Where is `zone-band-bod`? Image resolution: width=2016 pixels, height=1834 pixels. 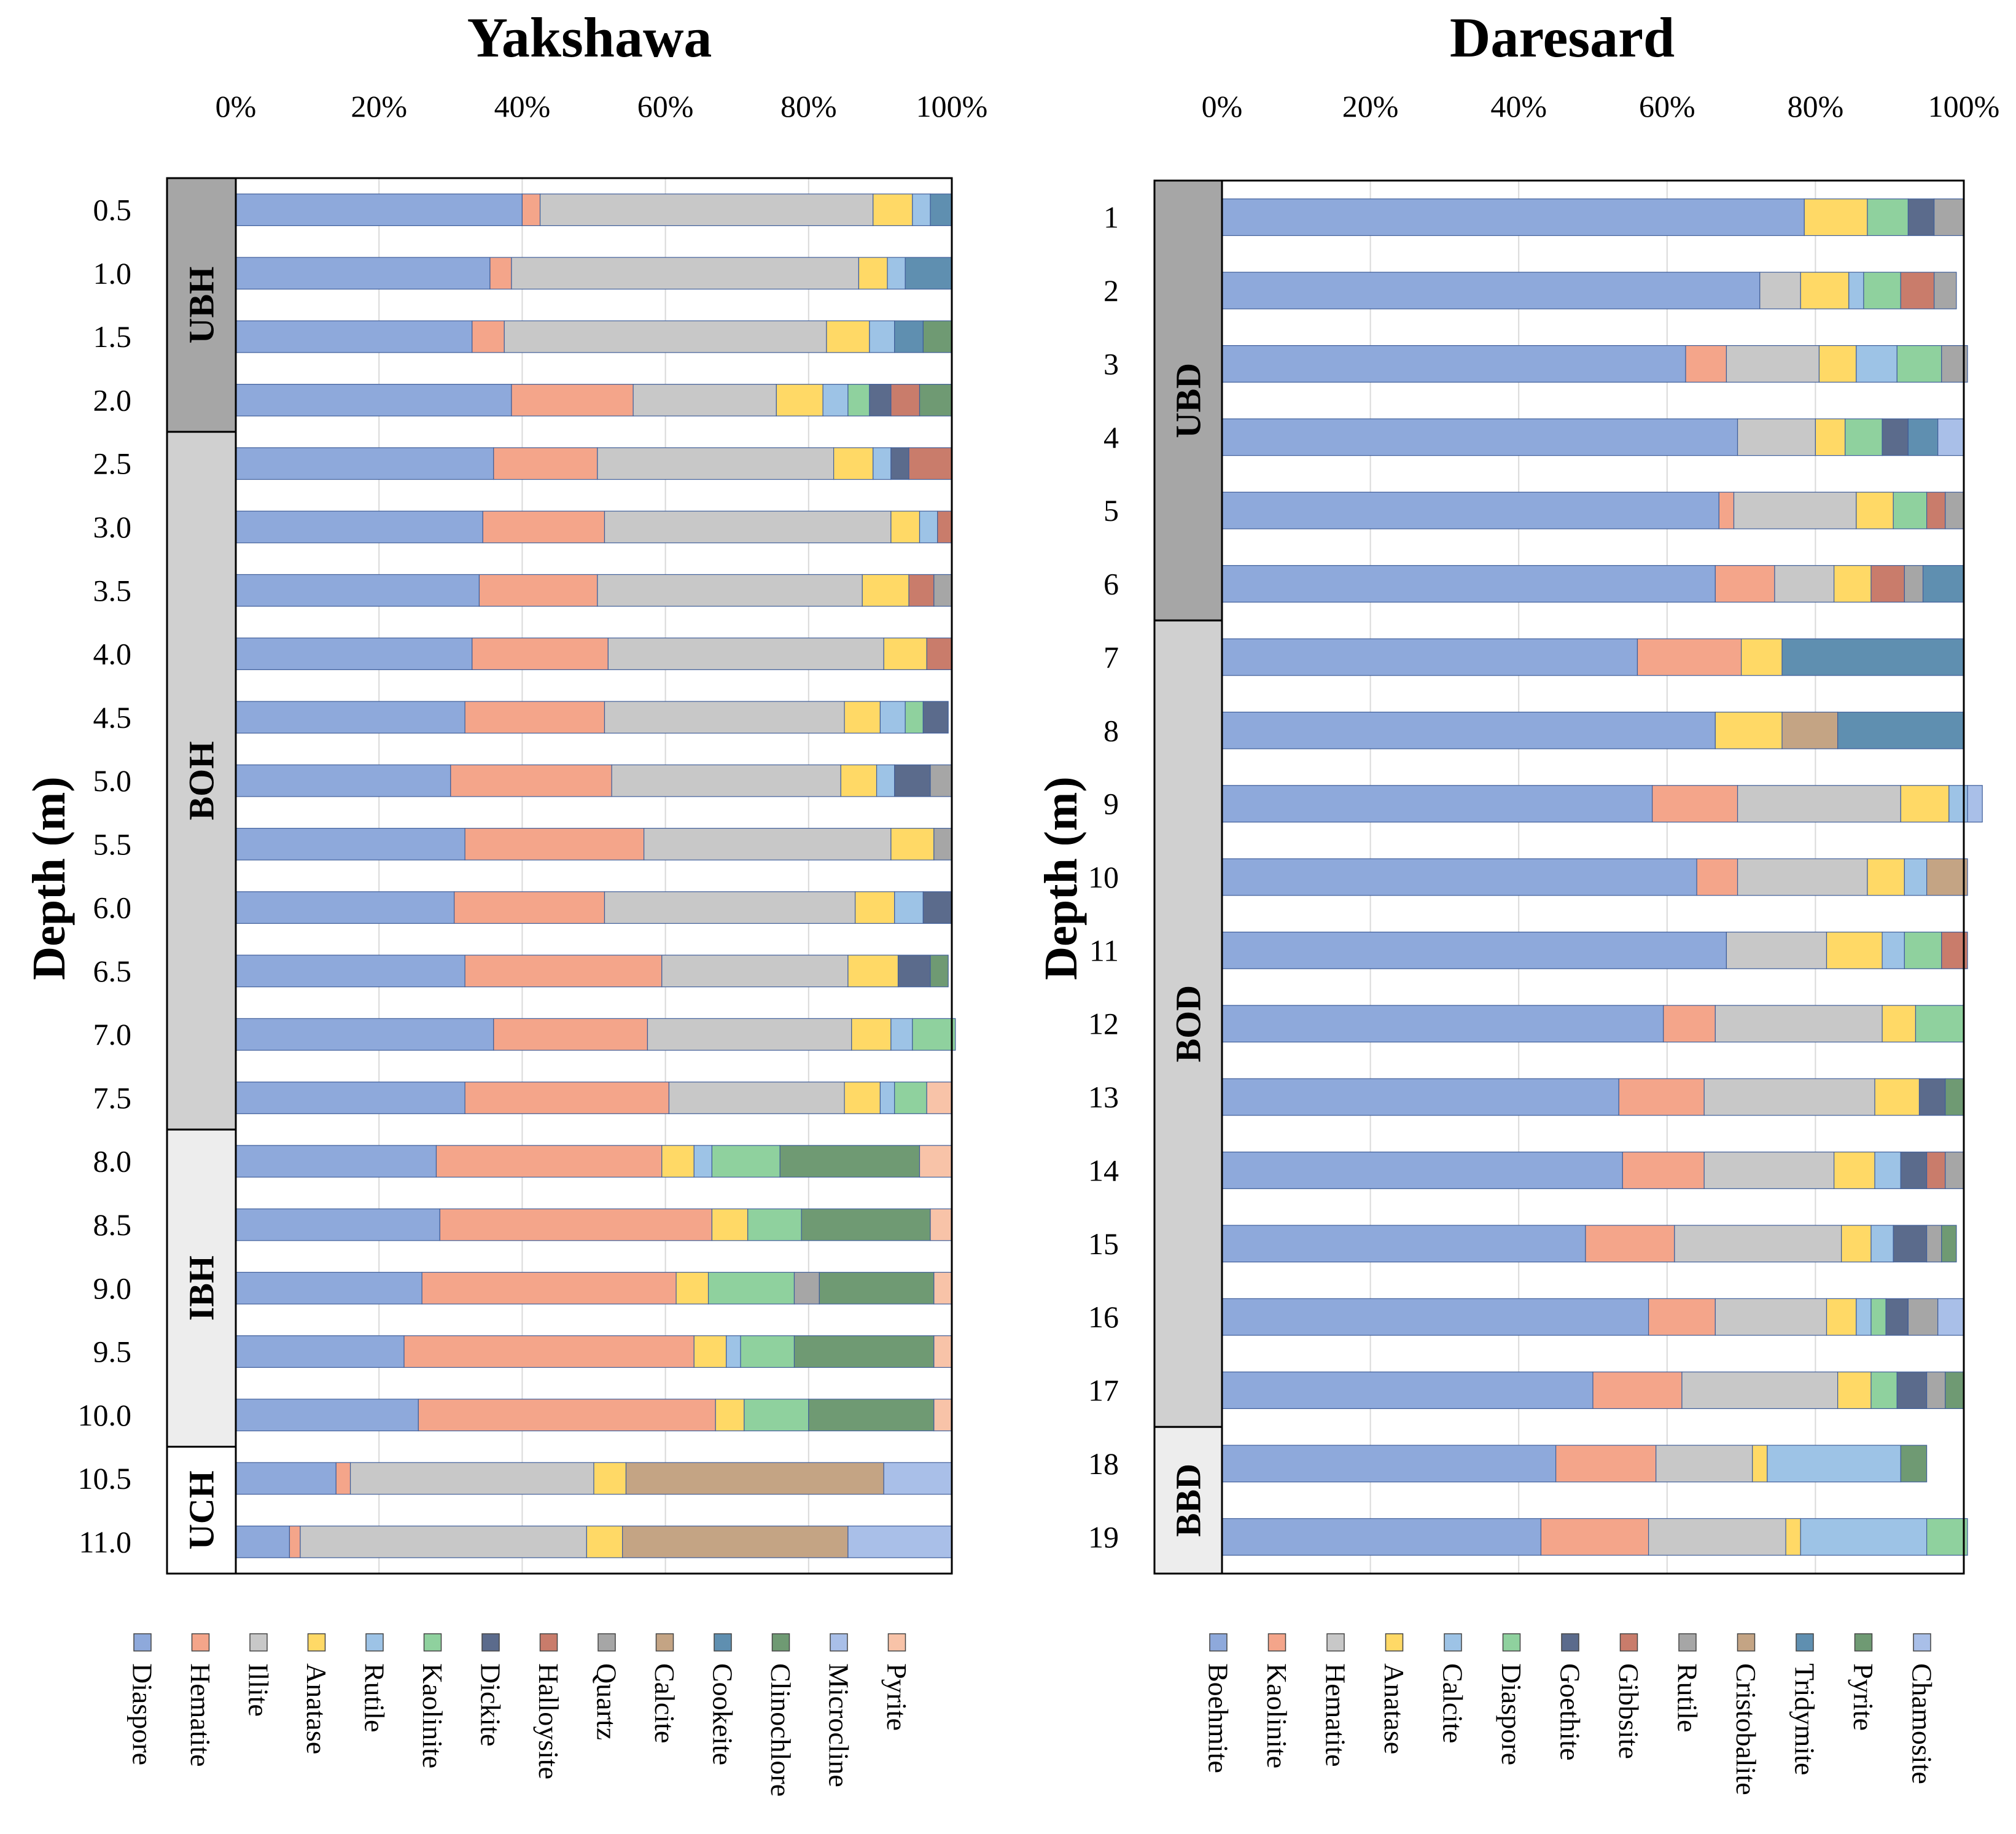
zone-band-bod is located at coordinates (1188, 1023).